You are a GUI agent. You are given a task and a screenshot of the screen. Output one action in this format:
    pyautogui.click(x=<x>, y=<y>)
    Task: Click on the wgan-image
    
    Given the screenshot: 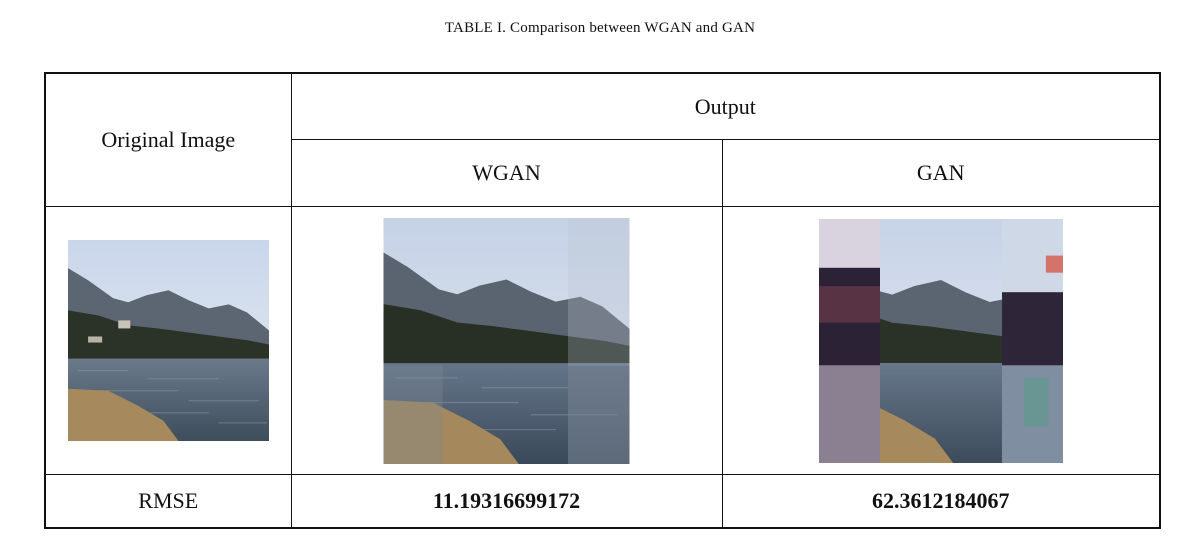 What is the action you would take?
    pyautogui.click(x=506, y=340)
    